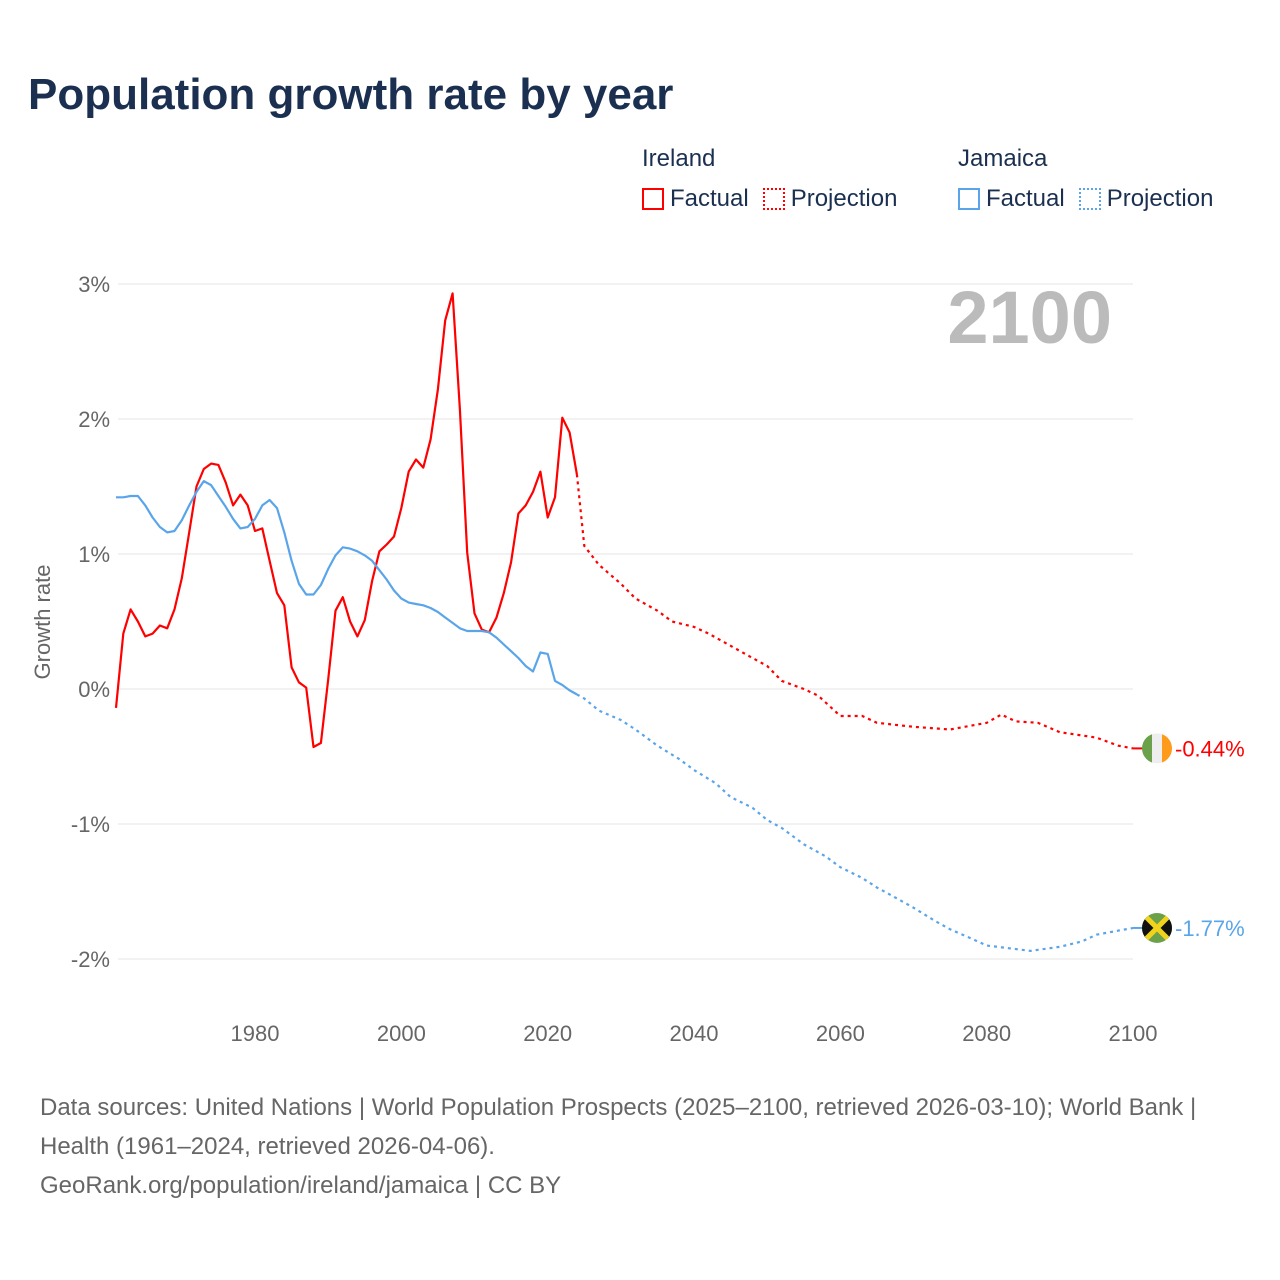 The height and width of the screenshot is (1280, 1280). What do you see at coordinates (401, 1033) in the screenshot?
I see `x-tick-label: 2000` at bounding box center [401, 1033].